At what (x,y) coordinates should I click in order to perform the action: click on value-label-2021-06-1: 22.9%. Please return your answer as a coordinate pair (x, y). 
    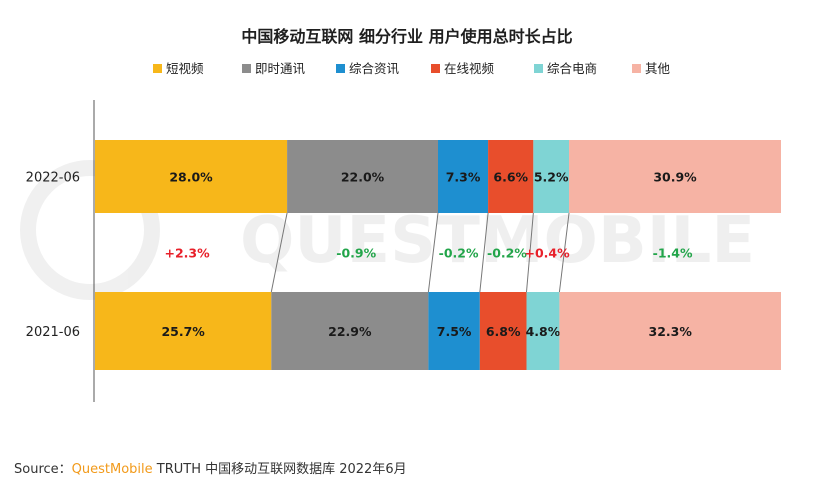
    Looking at the image, I should click on (350, 331).